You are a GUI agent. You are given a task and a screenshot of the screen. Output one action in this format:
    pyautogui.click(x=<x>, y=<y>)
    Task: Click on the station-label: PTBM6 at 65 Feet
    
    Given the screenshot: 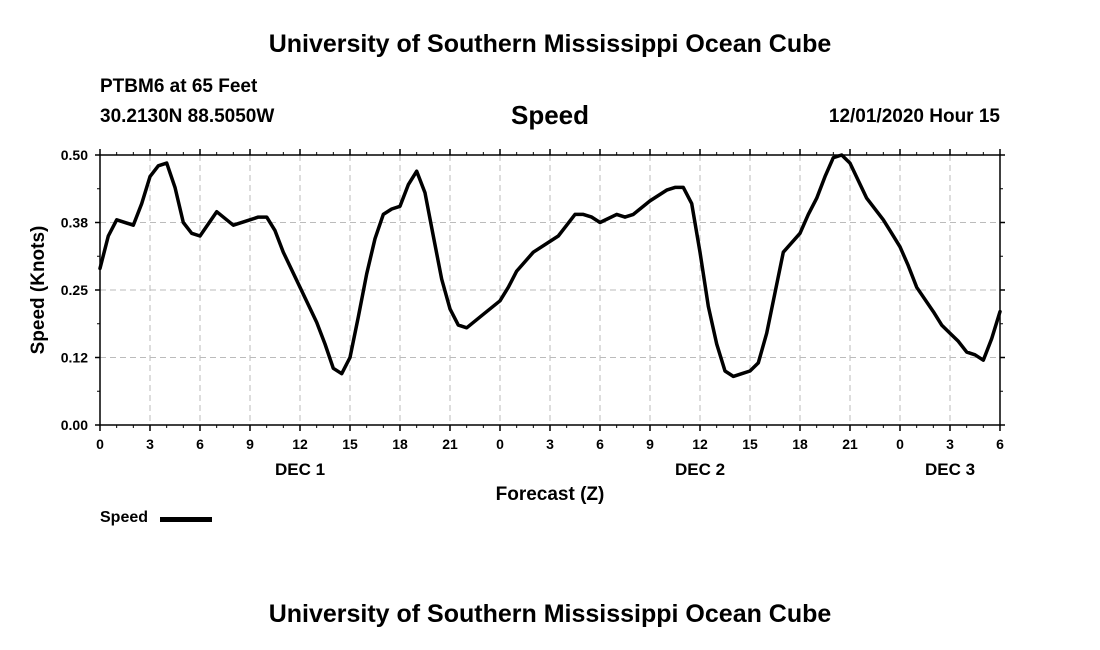 What is the action you would take?
    pyautogui.click(x=179, y=86)
    